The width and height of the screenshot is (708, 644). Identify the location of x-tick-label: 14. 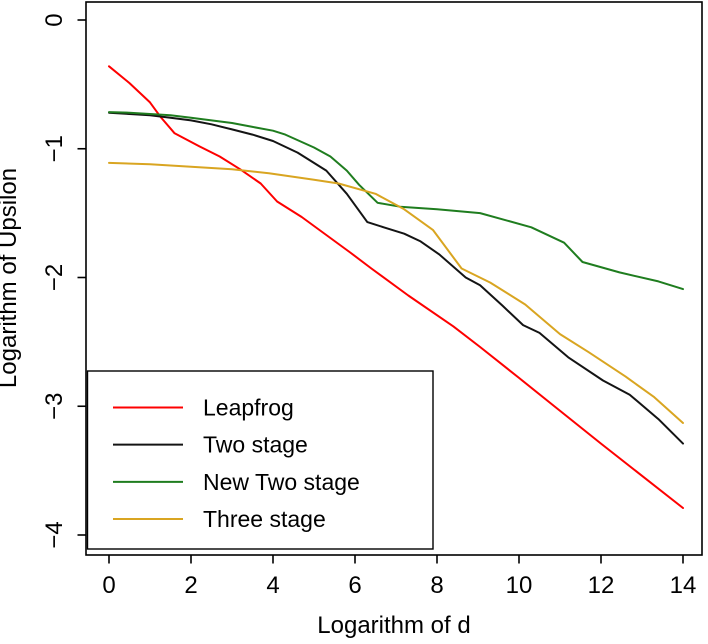
(683, 585).